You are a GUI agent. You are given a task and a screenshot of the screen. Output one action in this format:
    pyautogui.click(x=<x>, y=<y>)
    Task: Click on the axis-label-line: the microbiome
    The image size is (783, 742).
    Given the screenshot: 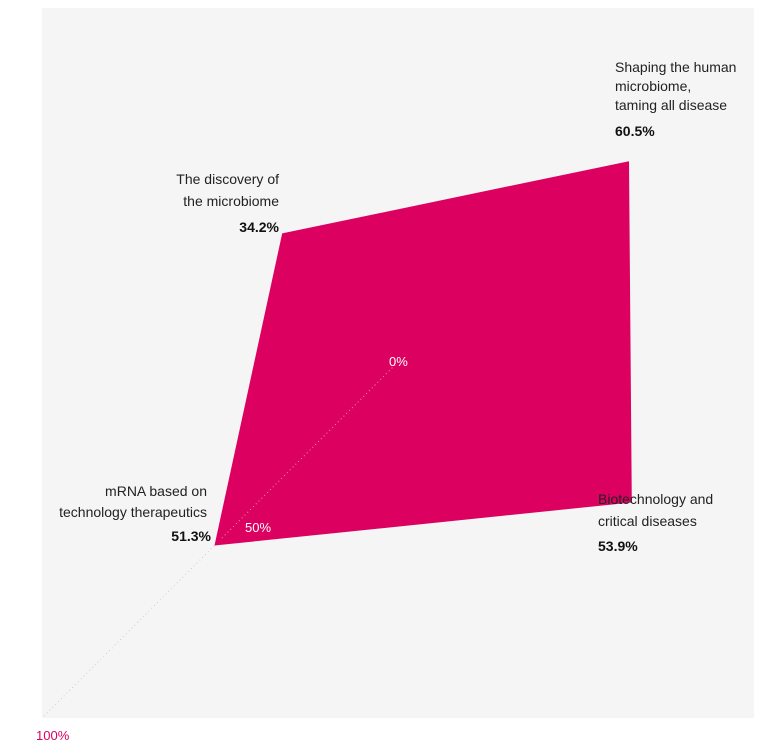 What is the action you would take?
    pyautogui.click(x=231, y=201)
    